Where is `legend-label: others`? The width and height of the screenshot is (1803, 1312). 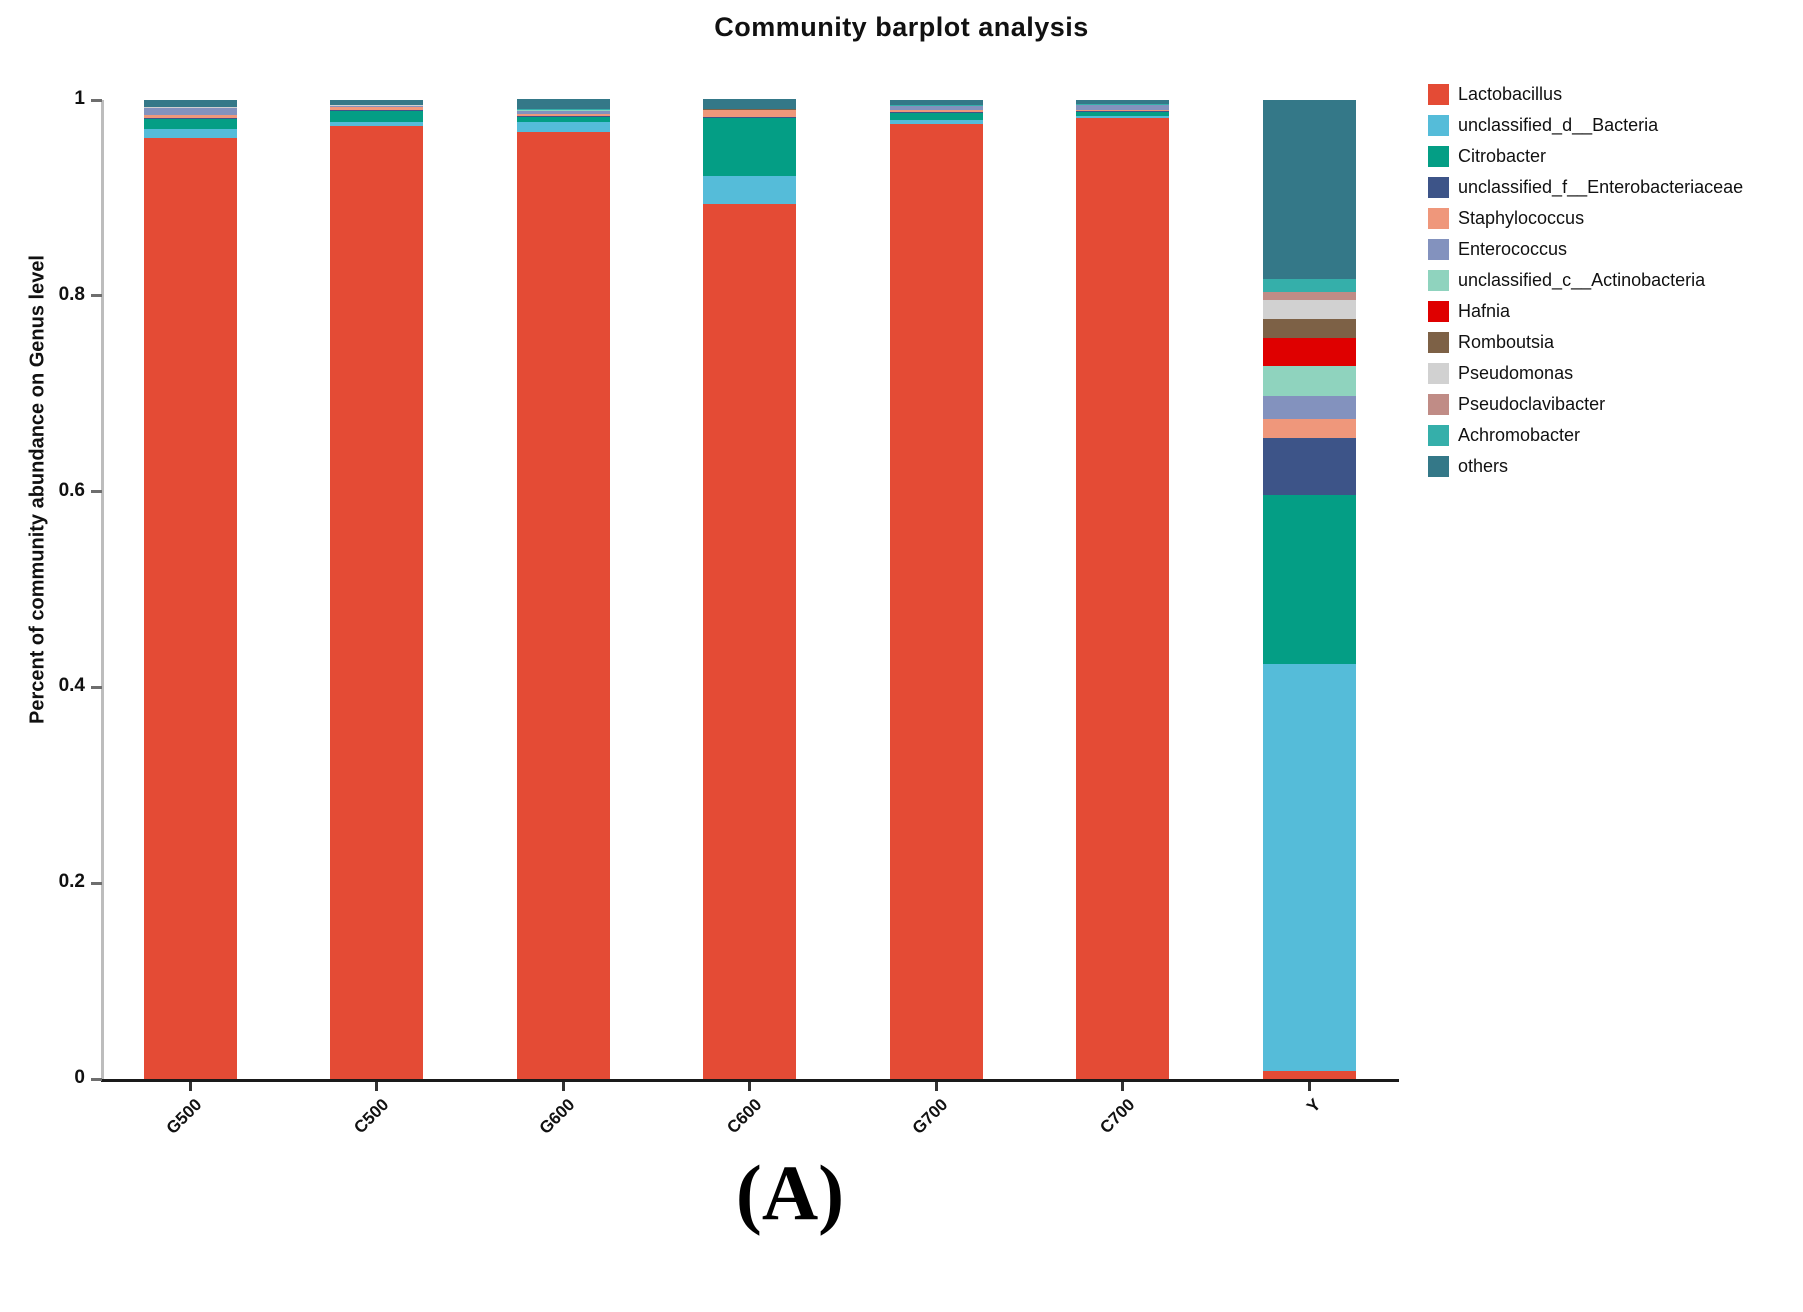
legend-label: others is located at coordinates (1483, 466).